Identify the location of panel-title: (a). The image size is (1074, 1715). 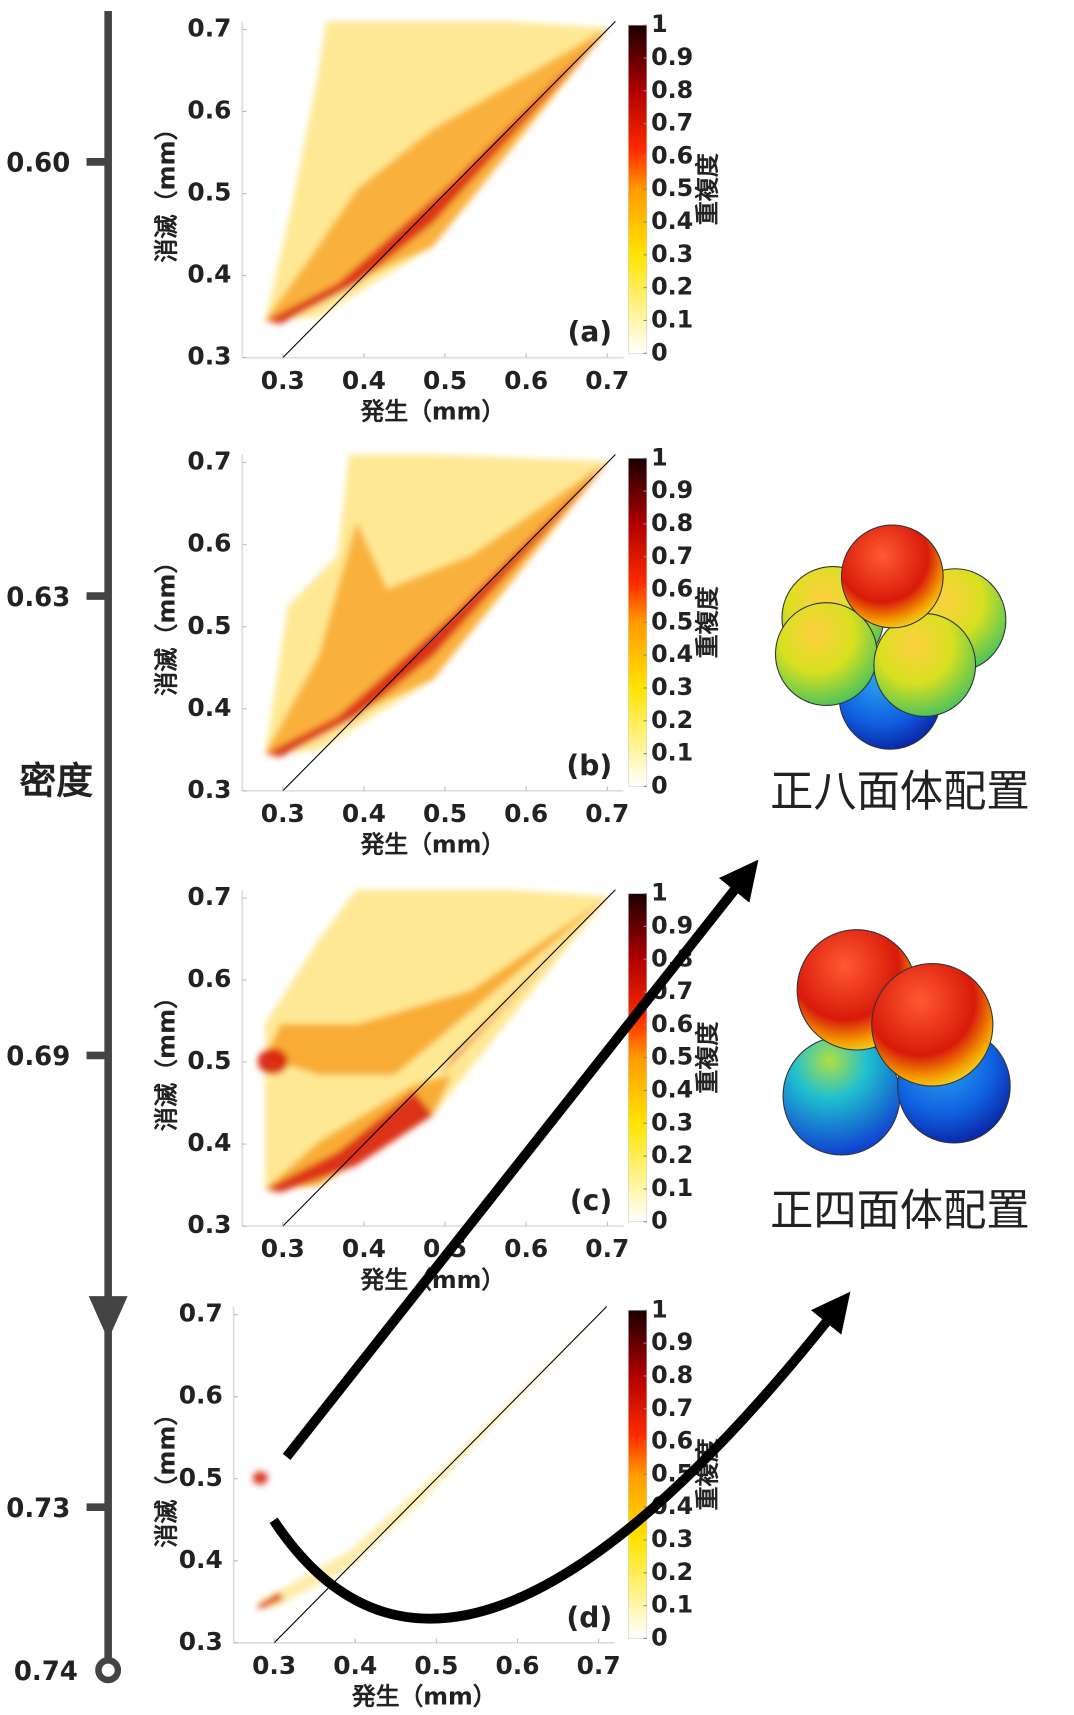
(589, 331).